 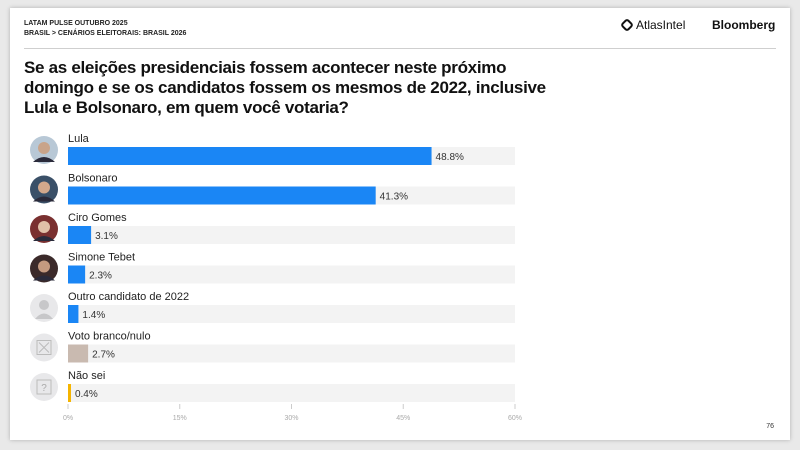 What do you see at coordinates (68, 418) in the screenshot?
I see `tick-label: 0%` at bounding box center [68, 418].